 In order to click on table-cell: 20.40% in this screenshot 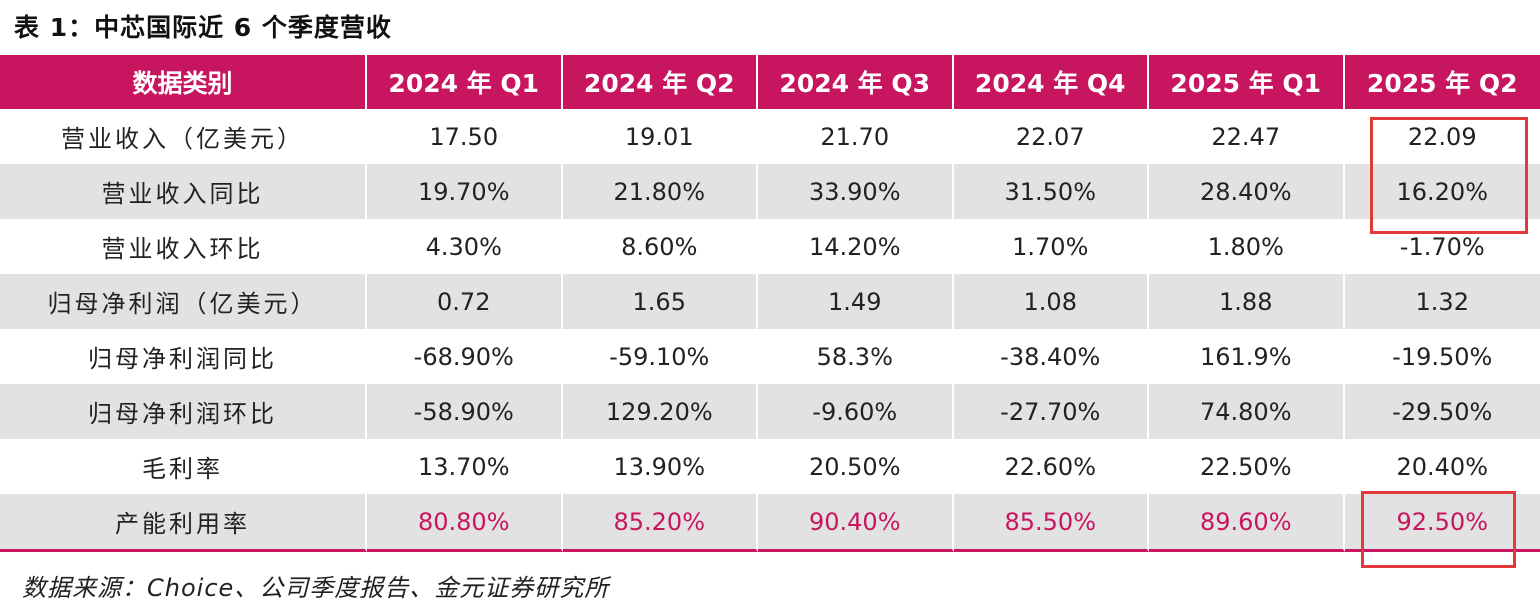, I will do `click(1442, 466)`.